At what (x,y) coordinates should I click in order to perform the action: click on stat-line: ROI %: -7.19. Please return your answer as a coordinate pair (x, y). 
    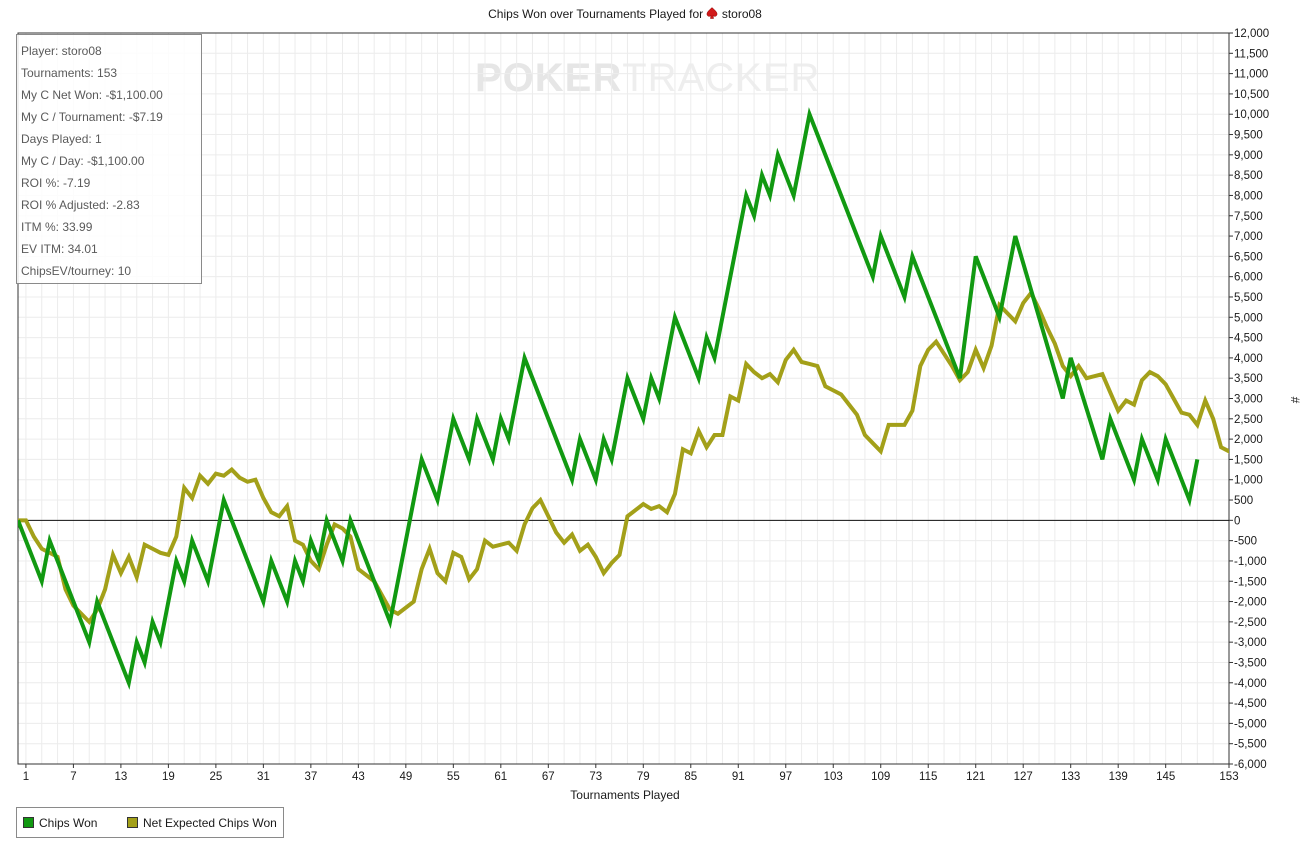
    Looking at the image, I should click on (56, 183).